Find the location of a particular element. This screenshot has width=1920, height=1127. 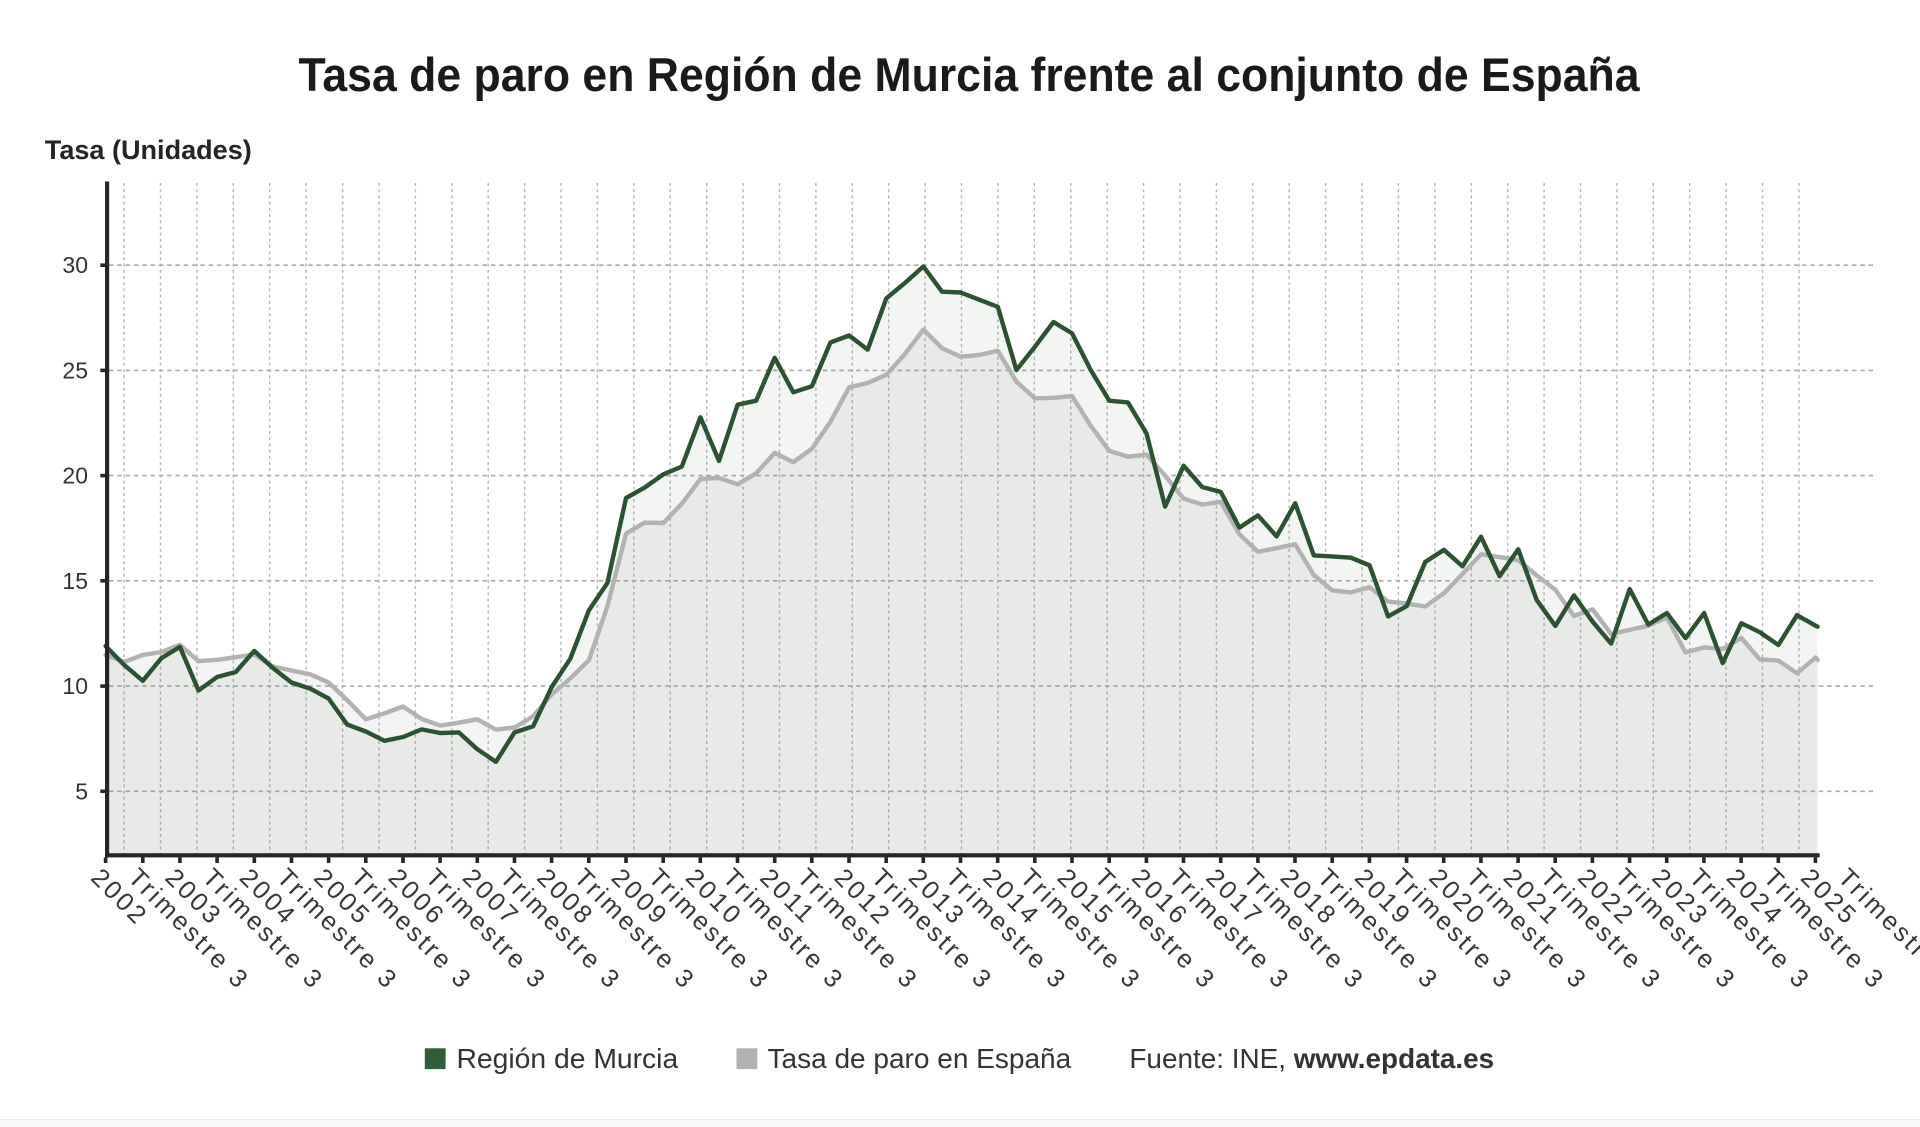

svg-text: 5 is located at coordinates (81, 791).